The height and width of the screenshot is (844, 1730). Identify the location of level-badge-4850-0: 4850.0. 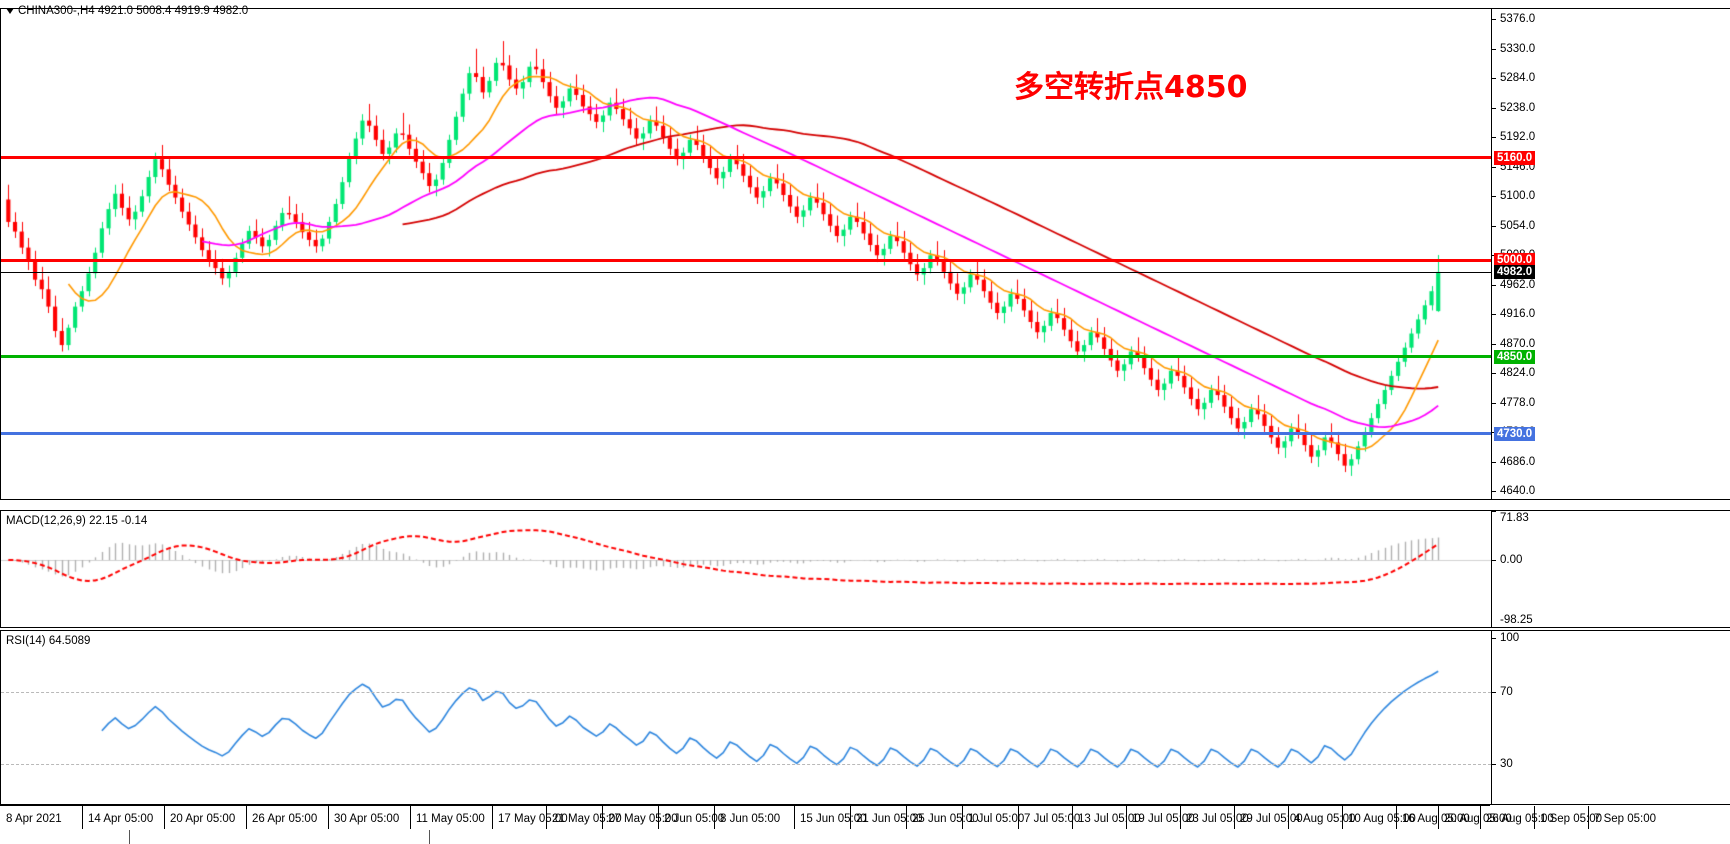
(1515, 356).